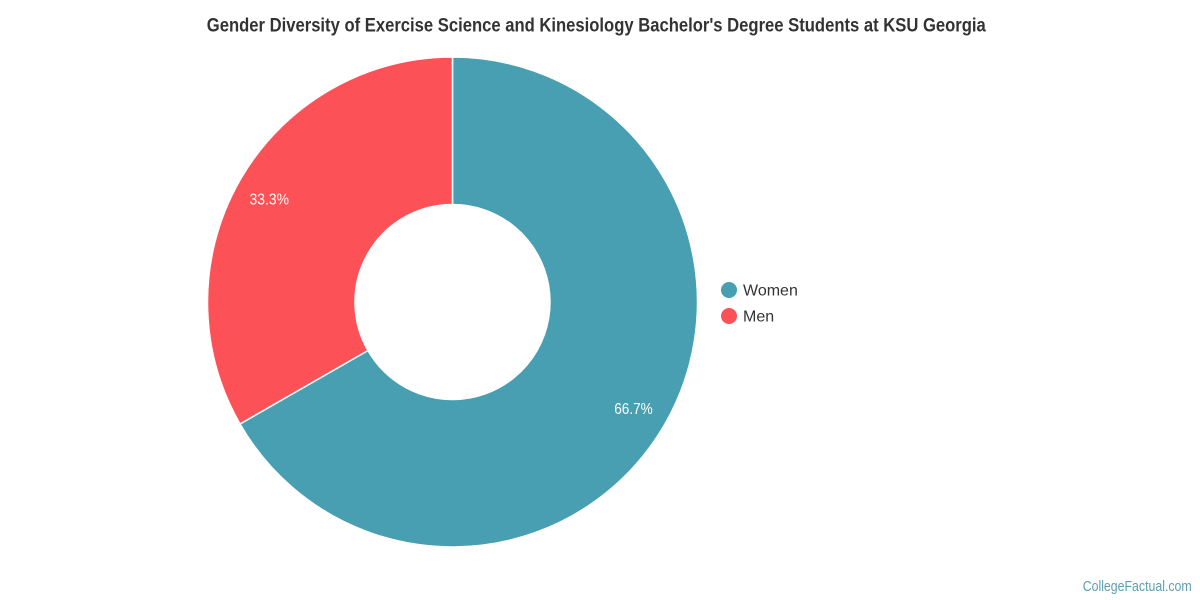 The width and height of the screenshot is (1200, 600). What do you see at coordinates (633, 409) in the screenshot?
I see `svg-text: 66.7%` at bounding box center [633, 409].